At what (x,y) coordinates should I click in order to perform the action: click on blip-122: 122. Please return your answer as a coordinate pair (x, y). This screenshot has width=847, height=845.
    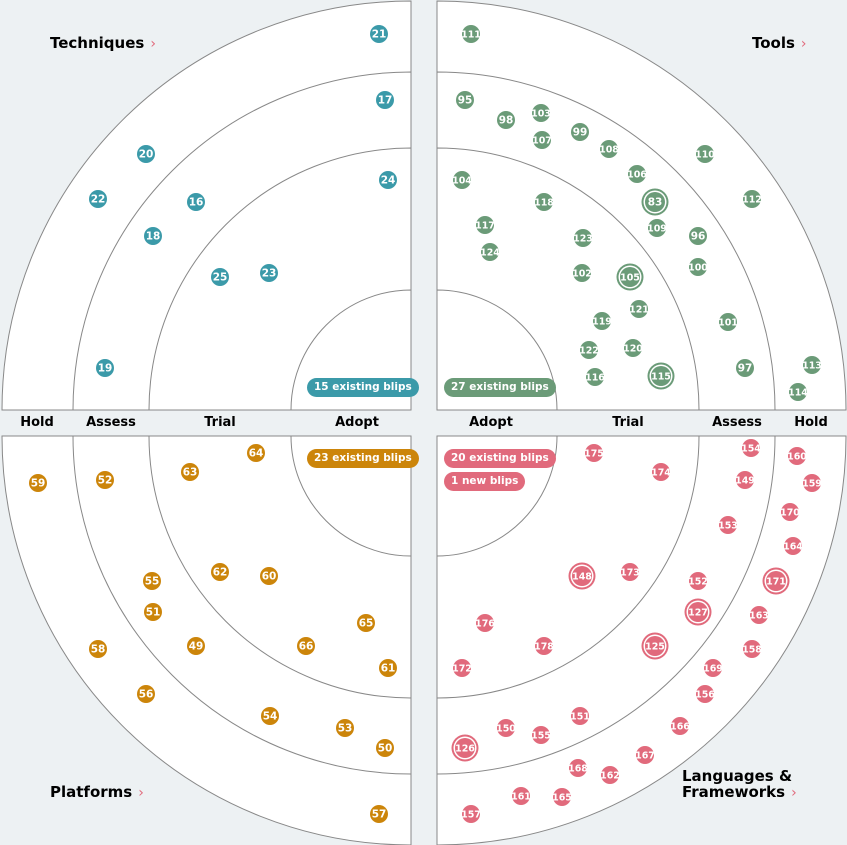
    Looking at the image, I should click on (589, 350).